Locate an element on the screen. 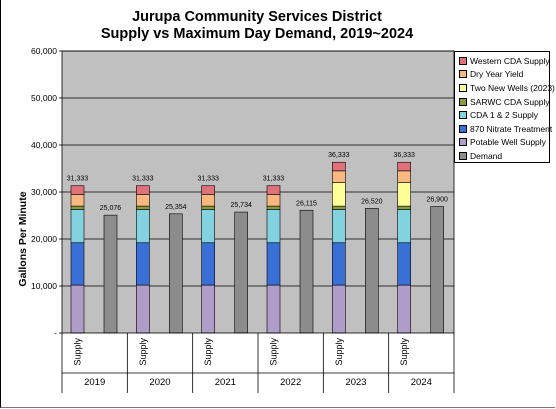 The height and width of the screenshot is (409, 556). demand-value-label: 25,354 is located at coordinates (176, 207).